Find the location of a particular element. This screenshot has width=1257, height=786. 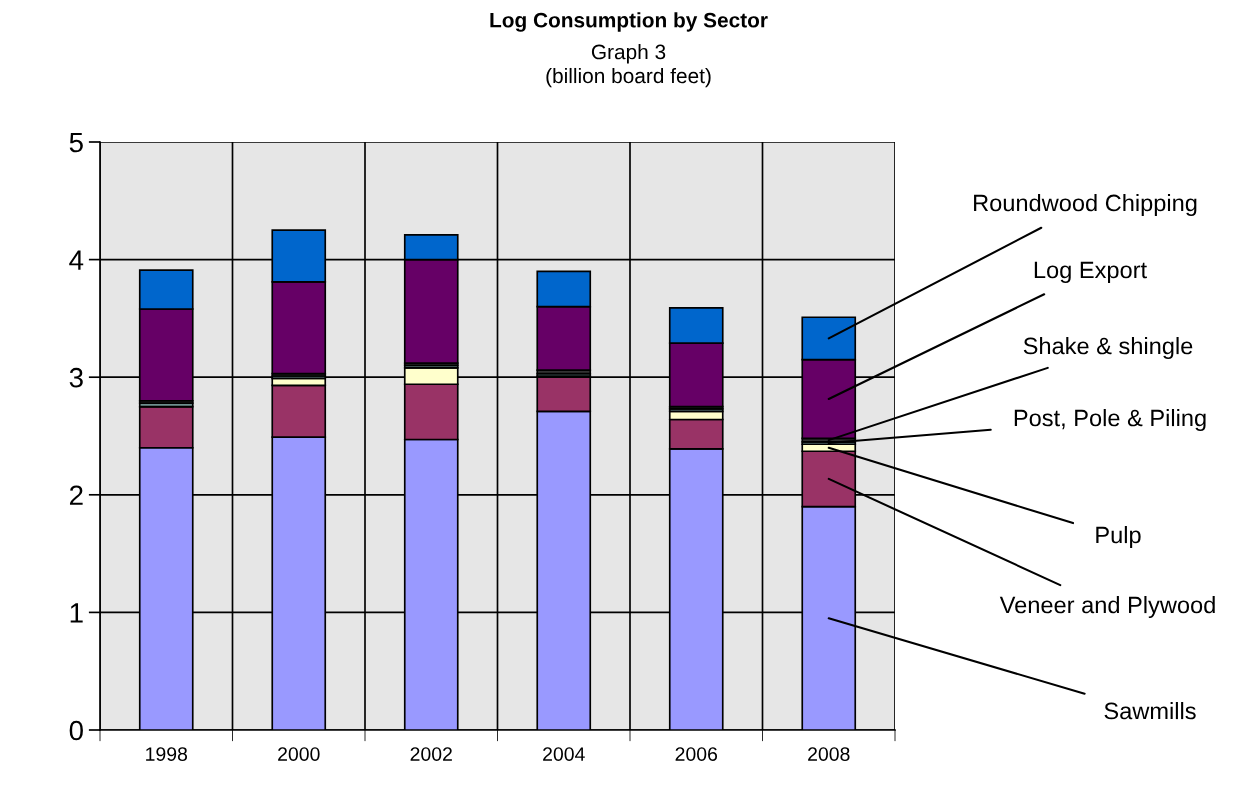

y-tick-label: 1 is located at coordinates (76, 613).